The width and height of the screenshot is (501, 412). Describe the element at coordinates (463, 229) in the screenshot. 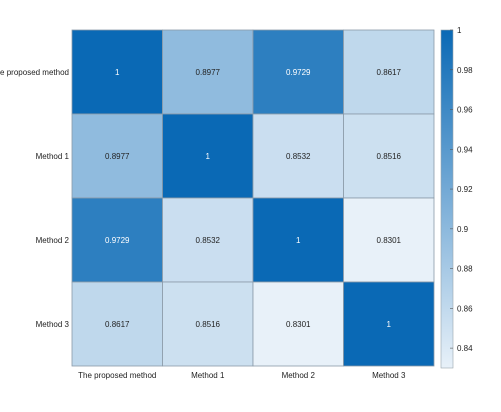

I see `colorbar-tick-label: 0.9` at that location.